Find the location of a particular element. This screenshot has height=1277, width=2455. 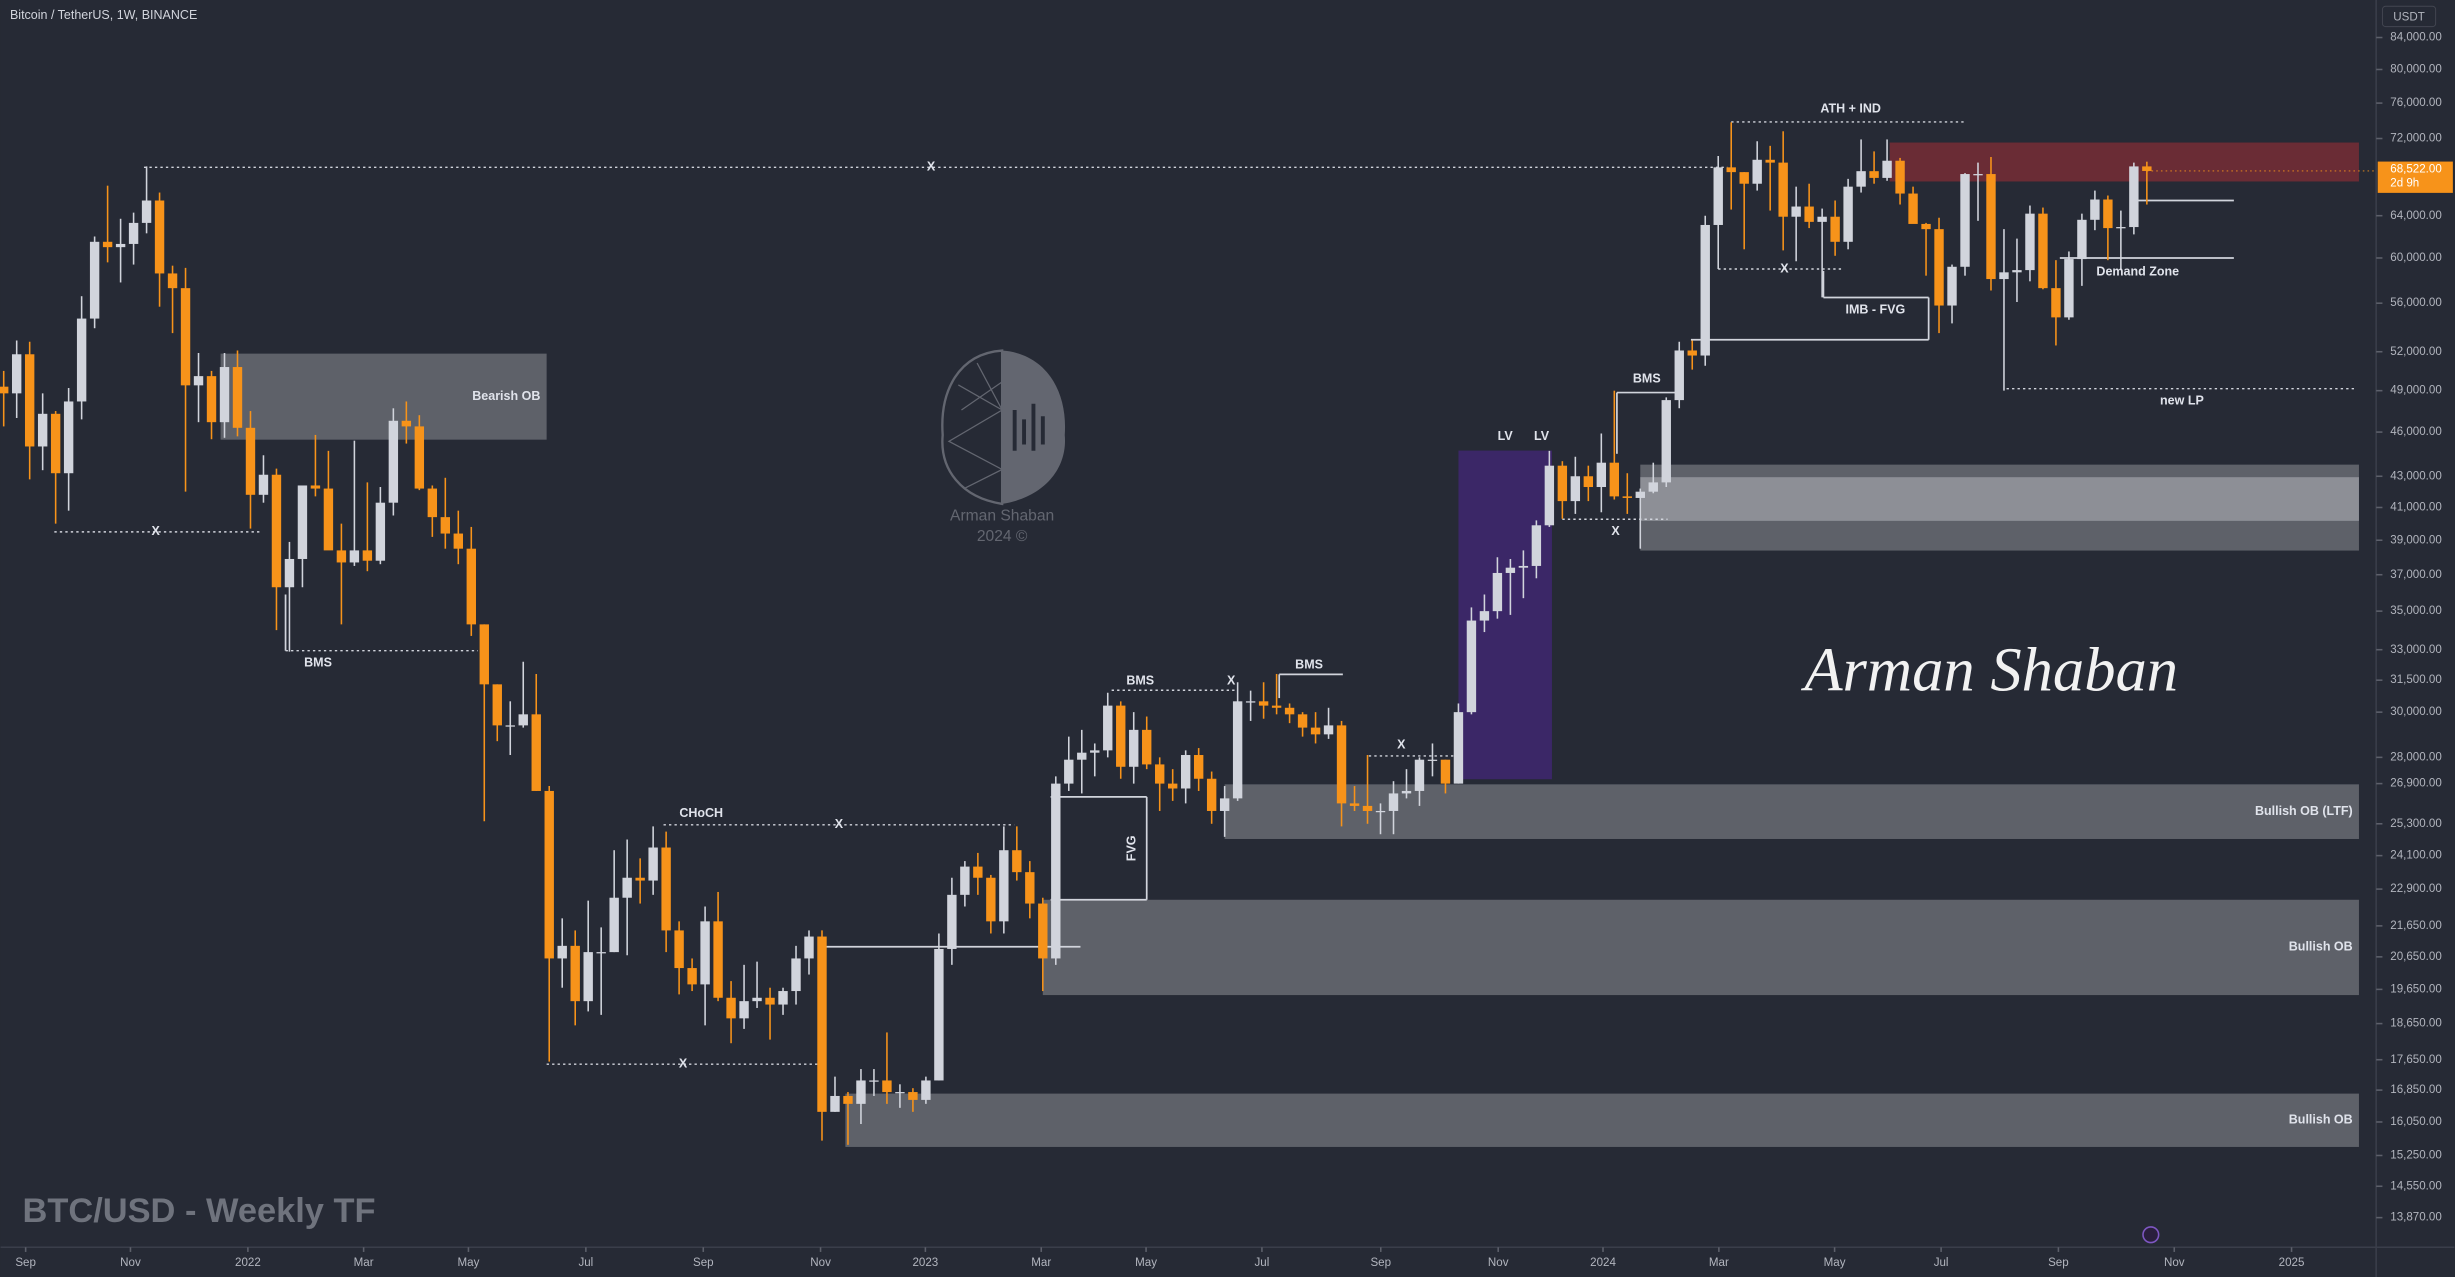

y-tick-label: 24,100.00 is located at coordinates (2416, 856).